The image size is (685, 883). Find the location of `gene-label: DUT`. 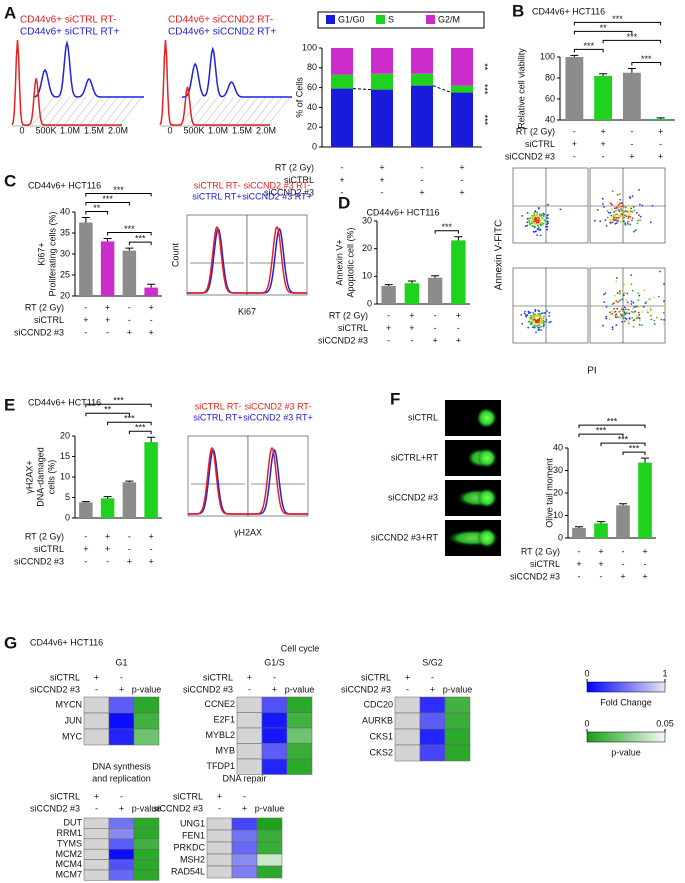

gene-label: DUT is located at coordinates (73, 823).